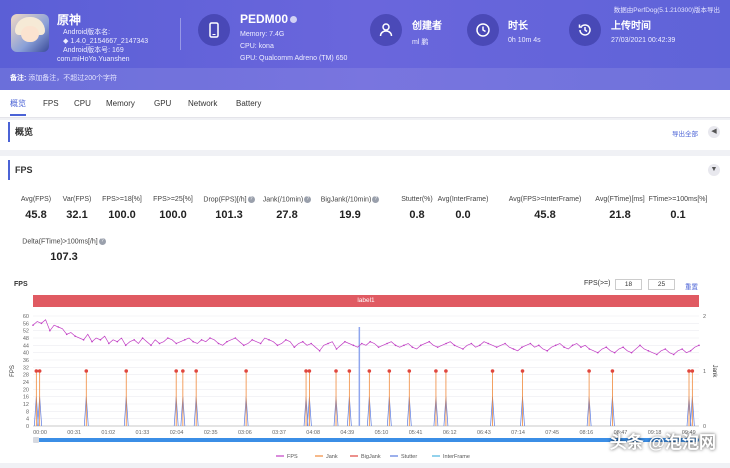 This screenshot has width=730, height=468. What do you see at coordinates (173, 199) in the screenshot?
I see `metric-label: FPS>=25[%]` at bounding box center [173, 199].